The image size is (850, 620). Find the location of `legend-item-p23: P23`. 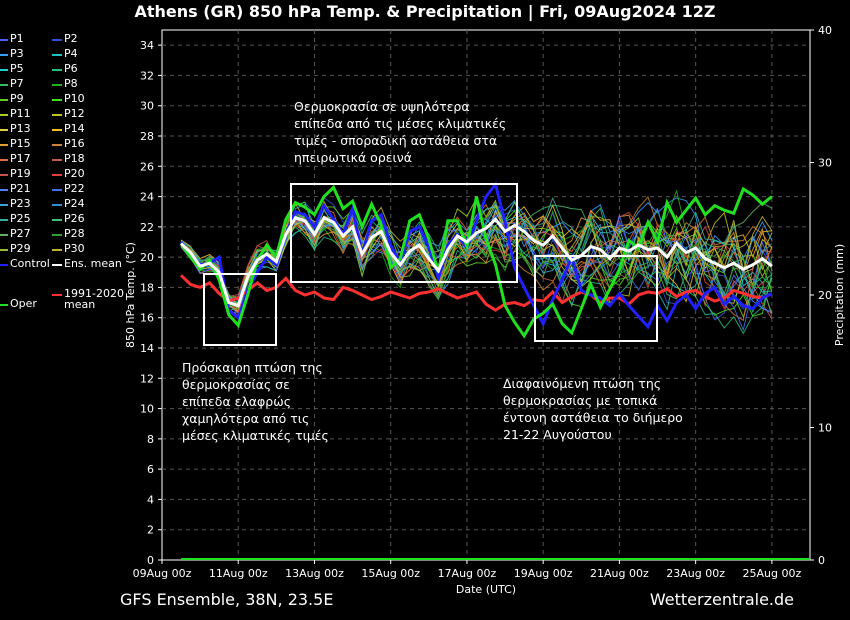

legend-item-p23: P23 is located at coordinates (15, 204).